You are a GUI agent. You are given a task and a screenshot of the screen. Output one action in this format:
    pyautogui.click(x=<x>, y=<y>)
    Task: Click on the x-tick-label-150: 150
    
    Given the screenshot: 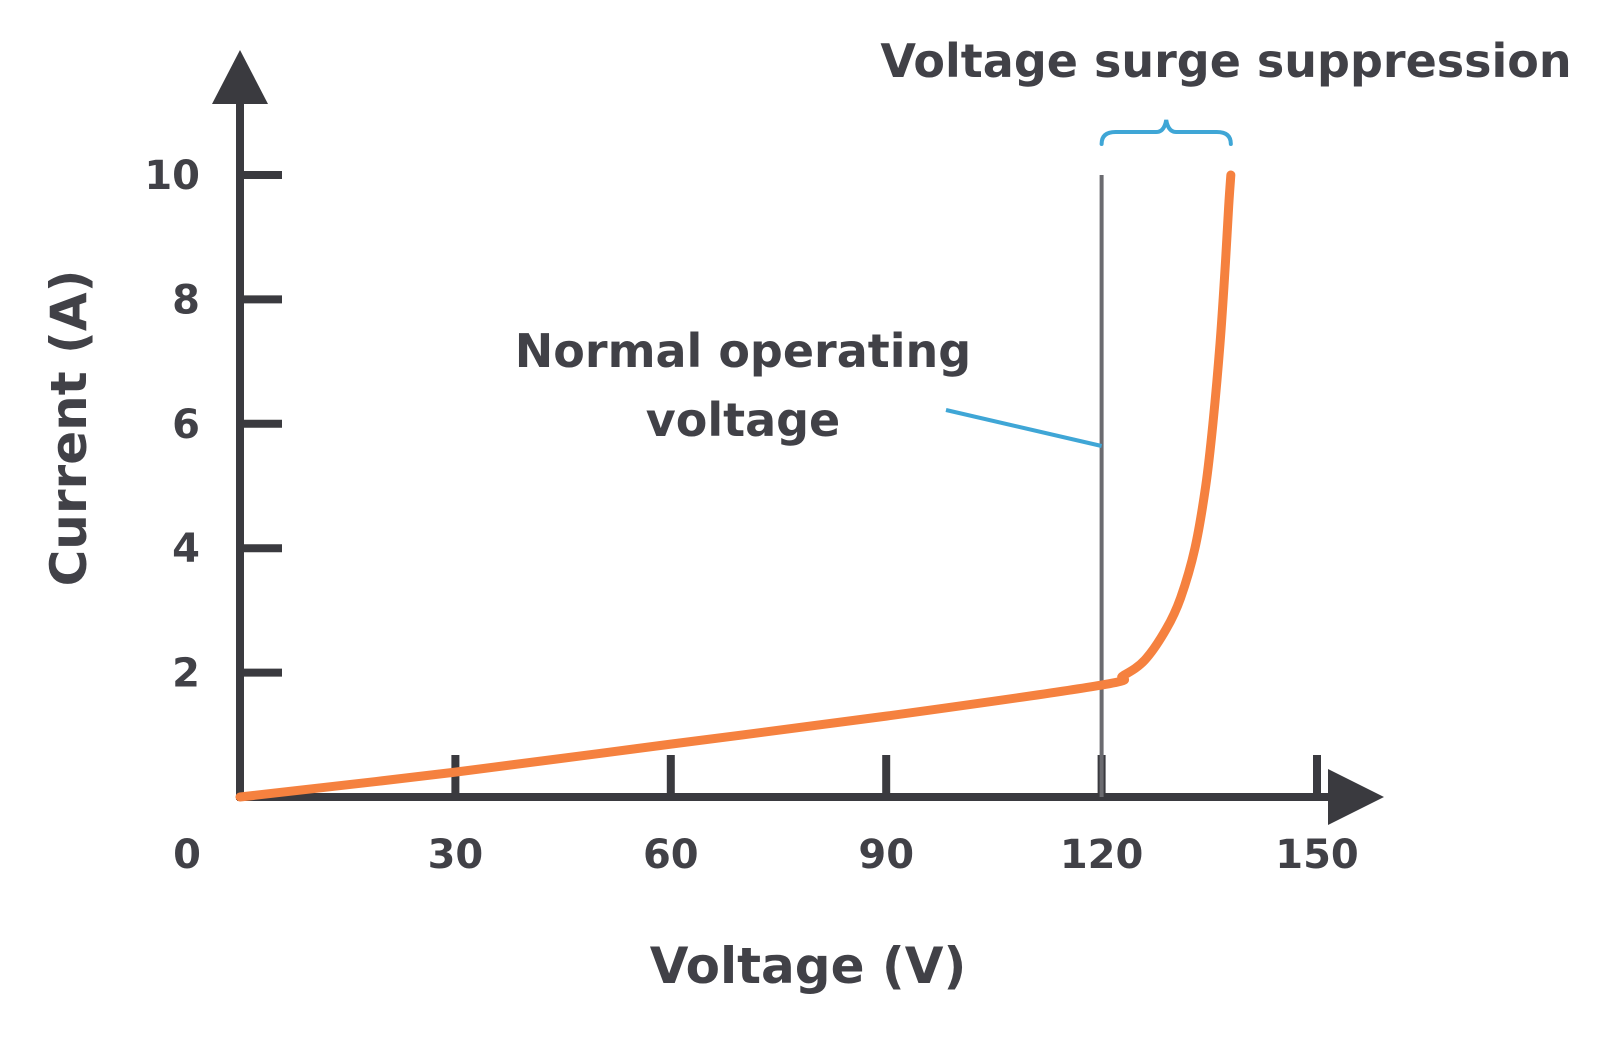 What is the action you would take?
    pyautogui.click(x=1317, y=855)
    